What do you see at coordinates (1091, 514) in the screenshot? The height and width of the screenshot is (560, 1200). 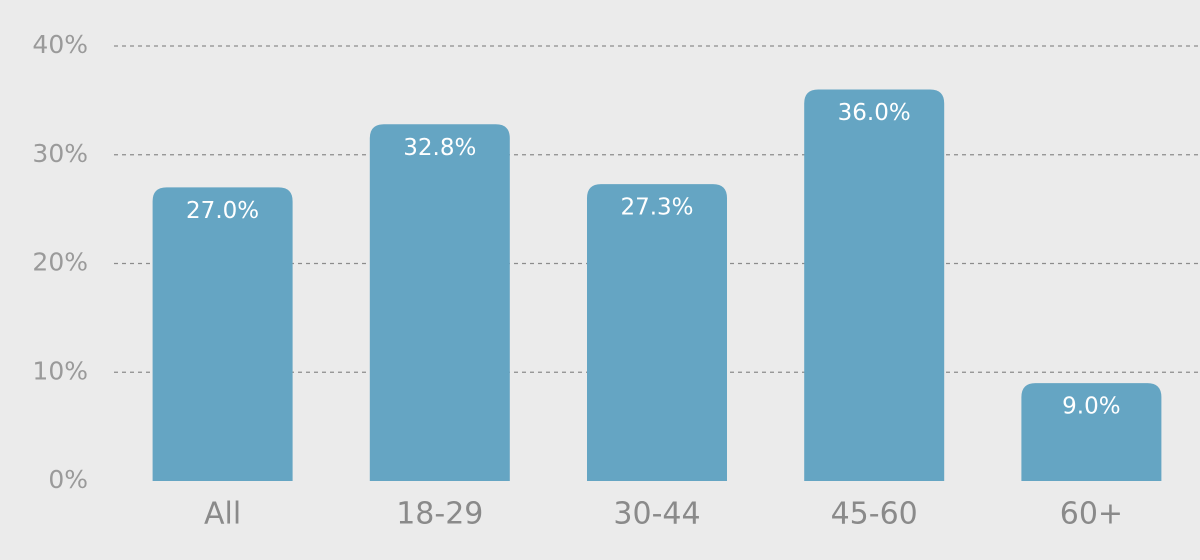 I see `x-tick-label: 60+` at bounding box center [1091, 514].